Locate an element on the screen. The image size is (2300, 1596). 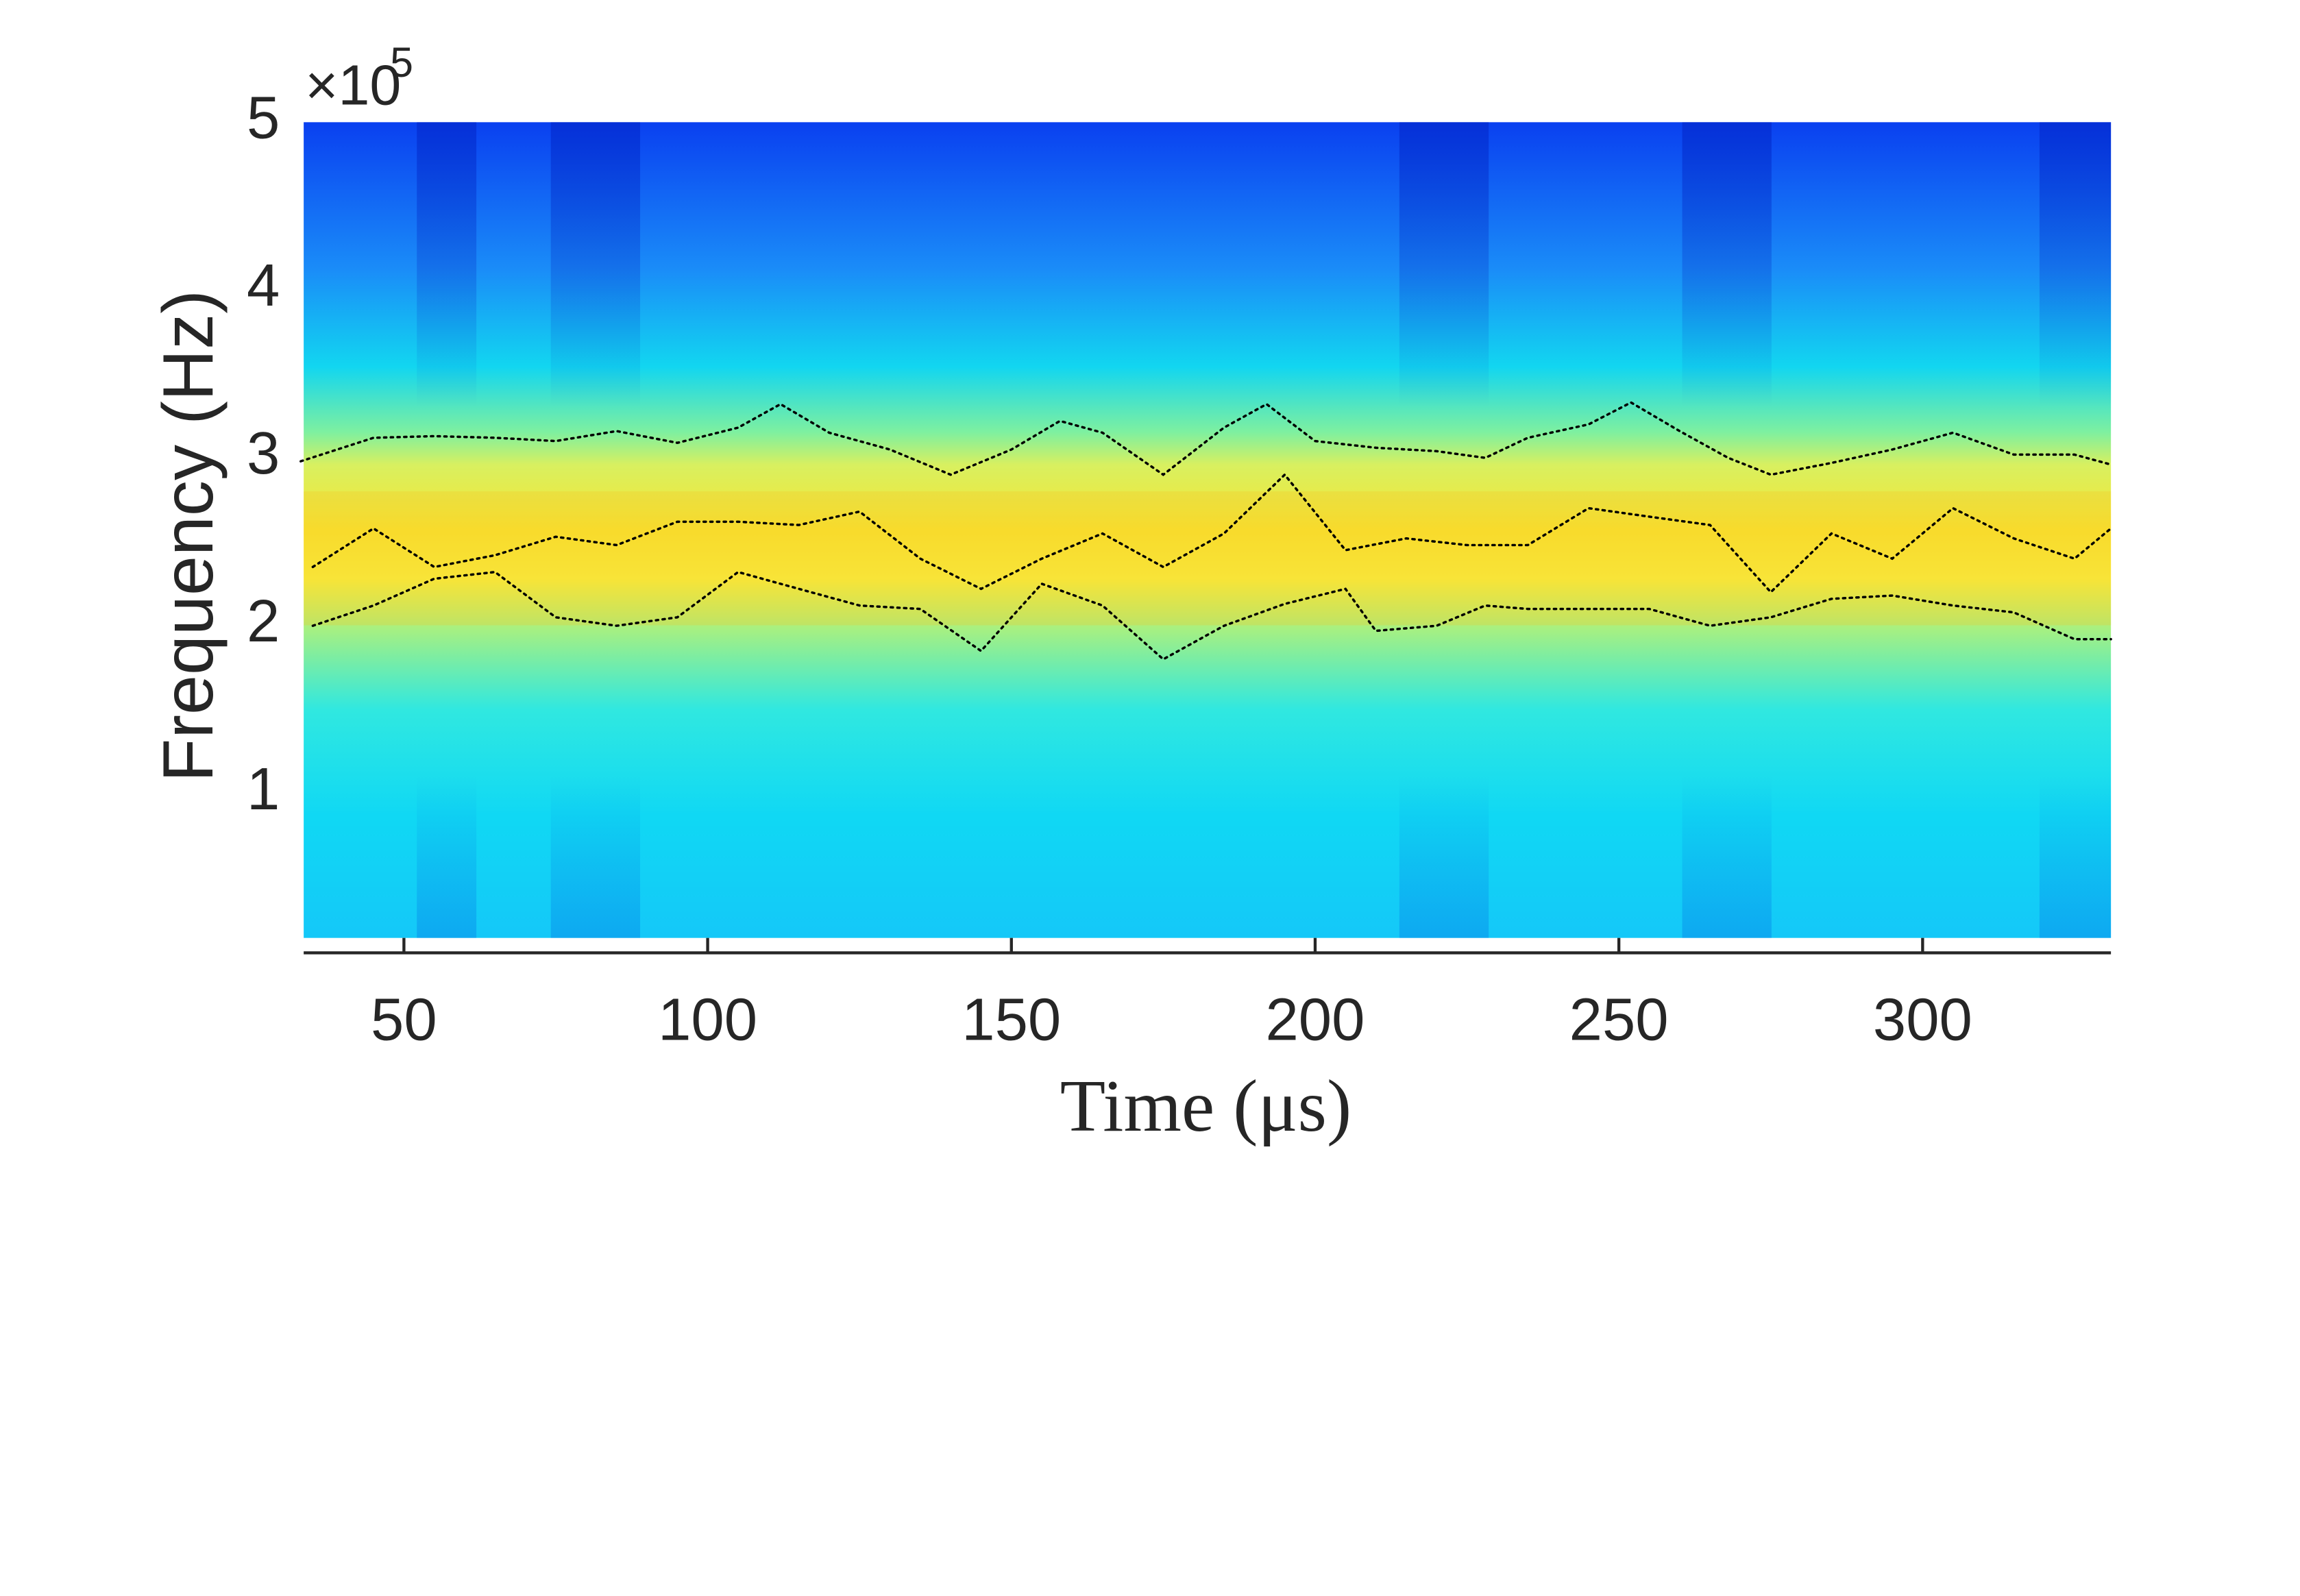
x-tick-label: 50 is located at coordinates (404, 1020).